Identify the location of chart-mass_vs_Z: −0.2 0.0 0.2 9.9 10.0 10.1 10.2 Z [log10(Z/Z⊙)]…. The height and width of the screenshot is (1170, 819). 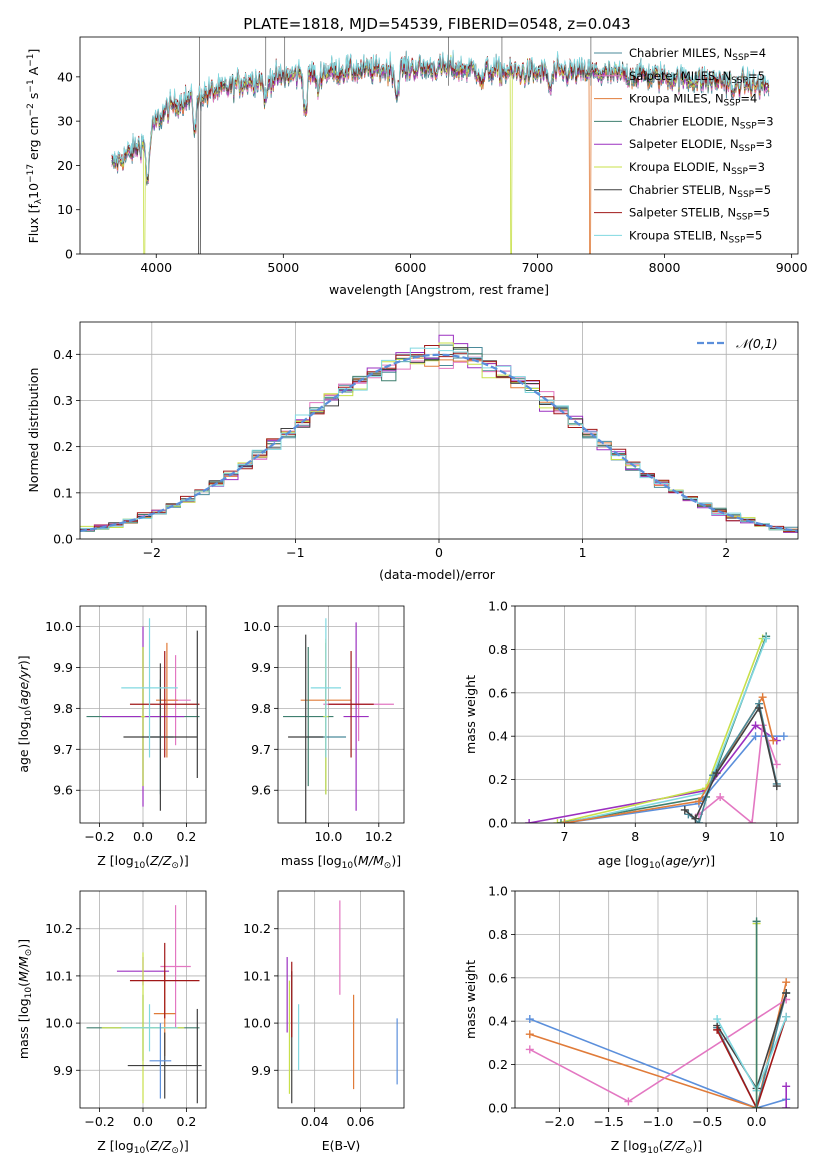
(111, 1023).